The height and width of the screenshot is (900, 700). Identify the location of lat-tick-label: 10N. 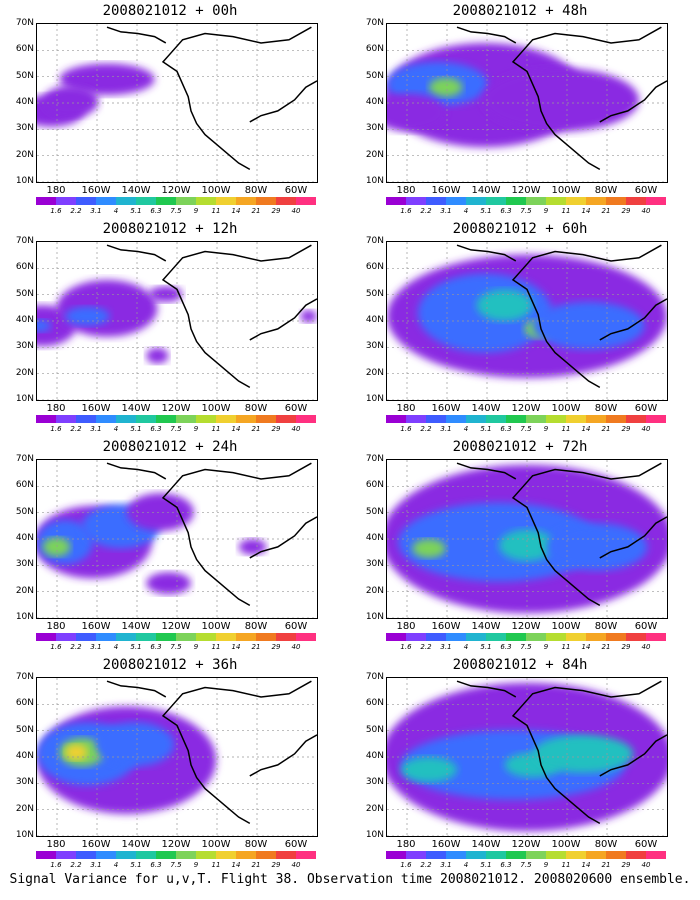
(24, 181).